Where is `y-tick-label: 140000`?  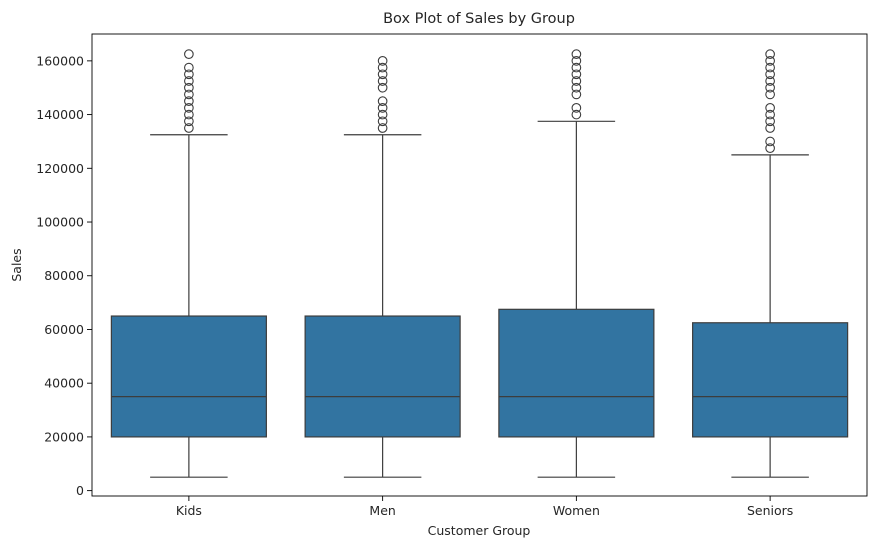
y-tick-label: 140000 is located at coordinates (60, 114).